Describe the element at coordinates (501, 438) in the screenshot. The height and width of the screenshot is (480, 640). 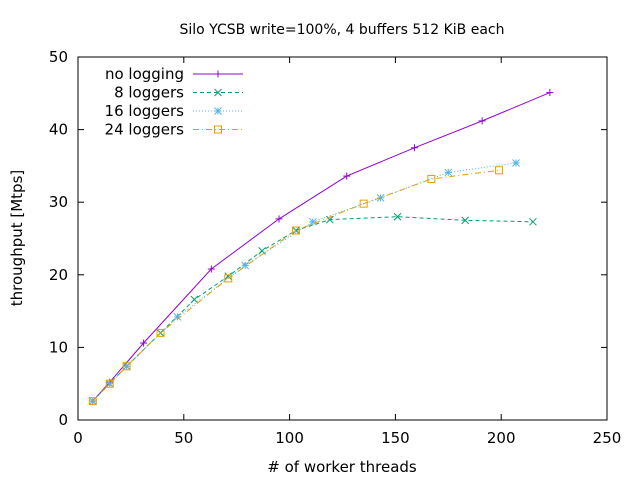
I see `x-tick-label: 200` at that location.